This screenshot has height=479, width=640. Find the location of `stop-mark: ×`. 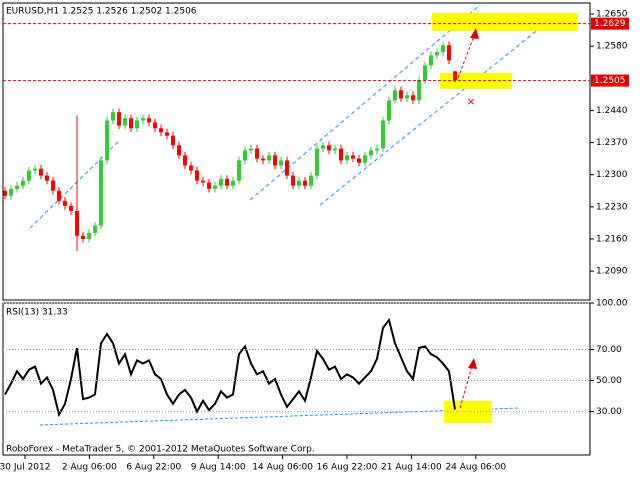

stop-mark: × is located at coordinates (470, 101).